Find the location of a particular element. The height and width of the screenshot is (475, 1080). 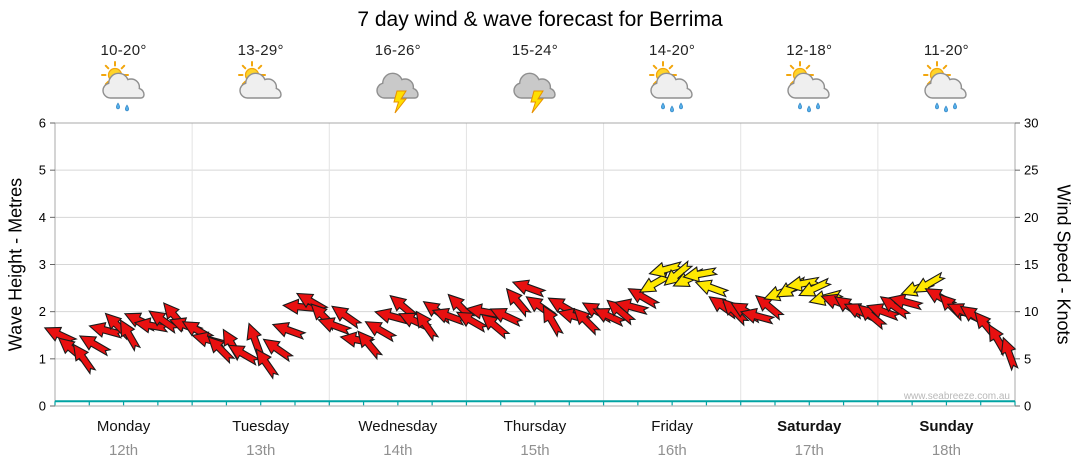

day-footer-thursday: Thursday 15th is located at coordinates (535, 438).